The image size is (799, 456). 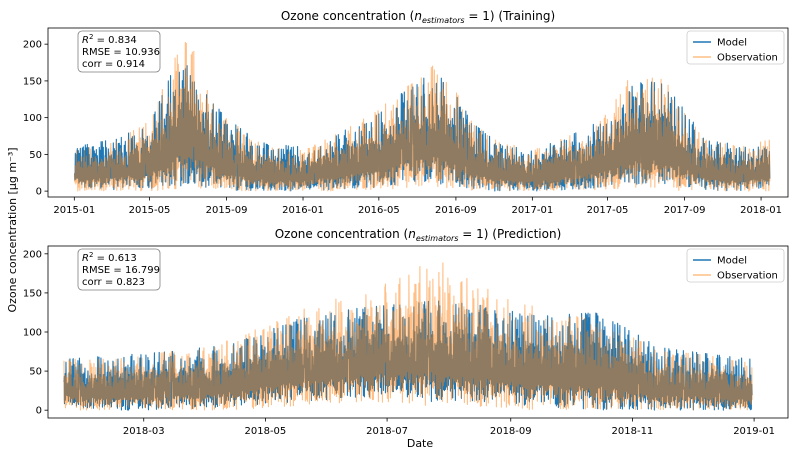 What do you see at coordinates (608, 210) in the screenshot?
I see `x-tick-label: 2017-05` at bounding box center [608, 210].